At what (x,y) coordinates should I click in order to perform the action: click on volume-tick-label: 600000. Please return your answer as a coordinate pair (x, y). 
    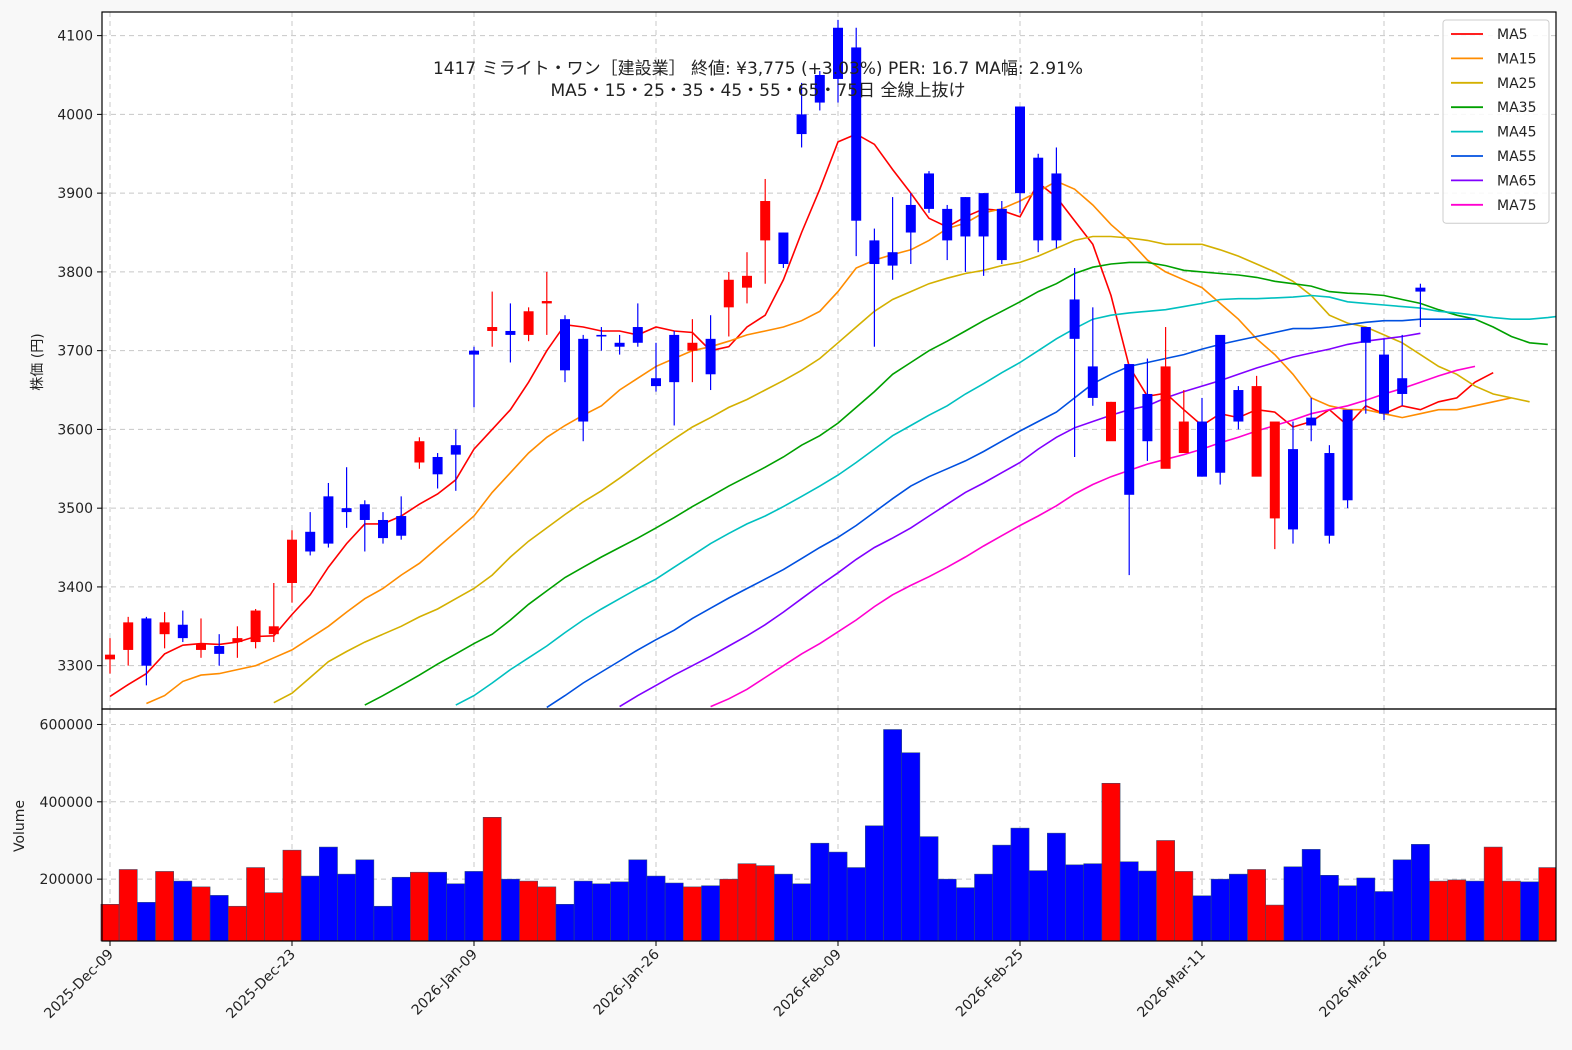
    Looking at the image, I should click on (66, 725).